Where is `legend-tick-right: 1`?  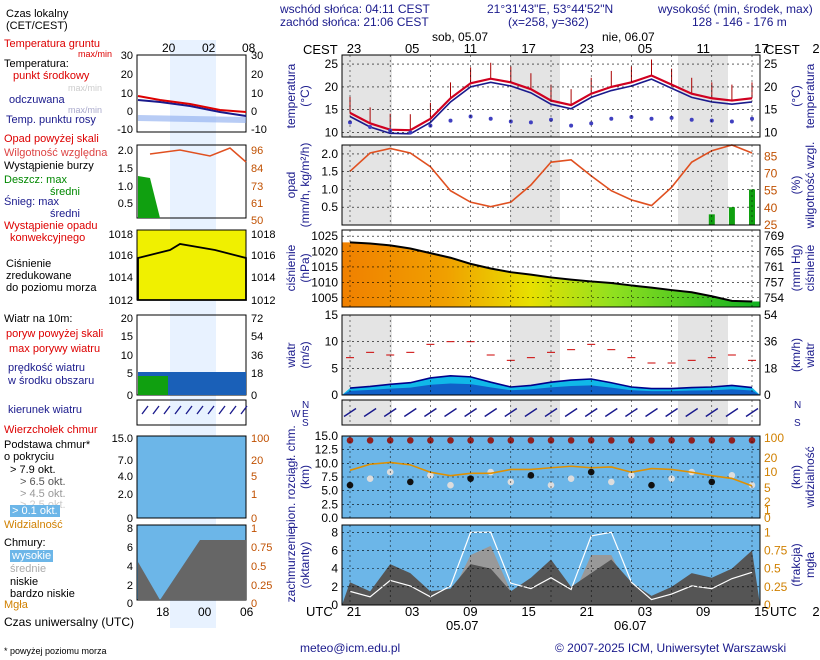 legend-tick-right: 1 is located at coordinates (254, 529).